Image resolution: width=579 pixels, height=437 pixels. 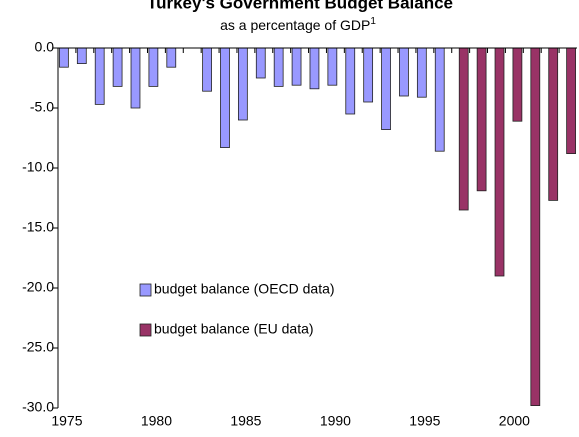 What do you see at coordinates (295, 25) in the screenshot?
I see `subtitle-text: as a percentage of GDP` at bounding box center [295, 25].